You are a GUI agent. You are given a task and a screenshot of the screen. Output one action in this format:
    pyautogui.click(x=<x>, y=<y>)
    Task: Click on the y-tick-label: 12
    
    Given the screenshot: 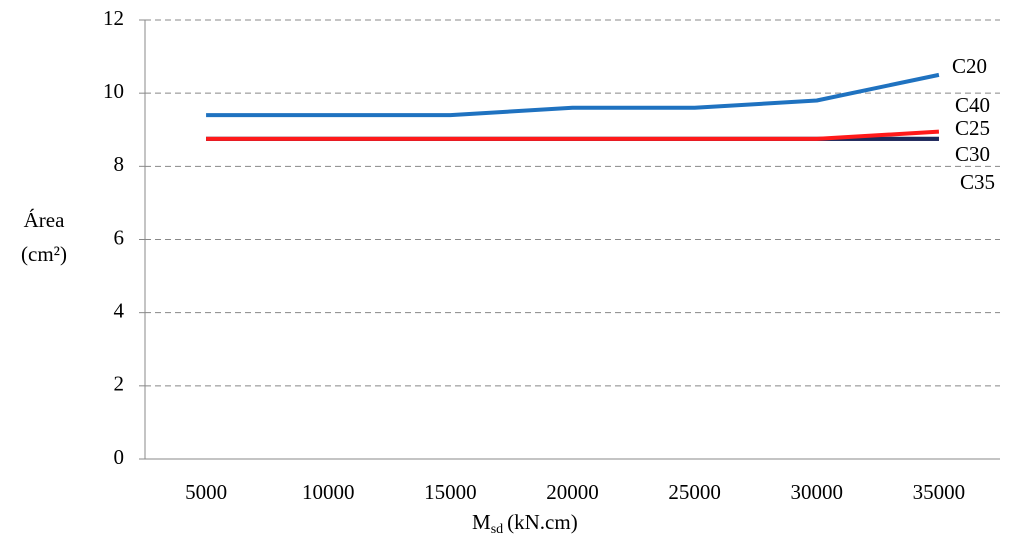 What is the action you would take?
    pyautogui.click(x=113, y=18)
    